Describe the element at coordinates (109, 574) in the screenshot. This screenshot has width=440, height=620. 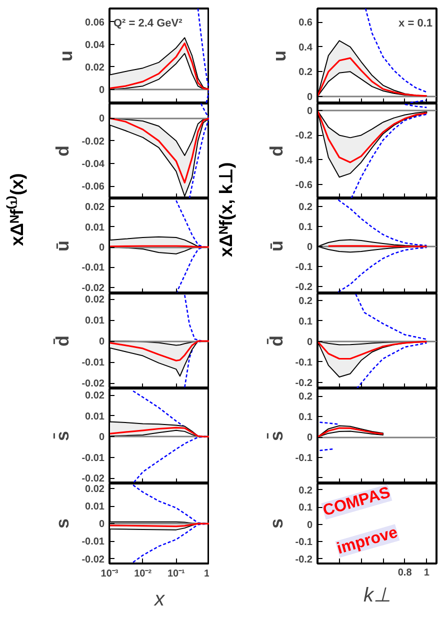
I see `x-tick-label: 10⁻³` at that location.